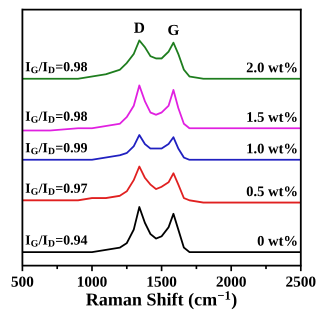  What do you see at coordinates (139, 27) in the screenshot?
I see `annotation: D` at bounding box center [139, 27].